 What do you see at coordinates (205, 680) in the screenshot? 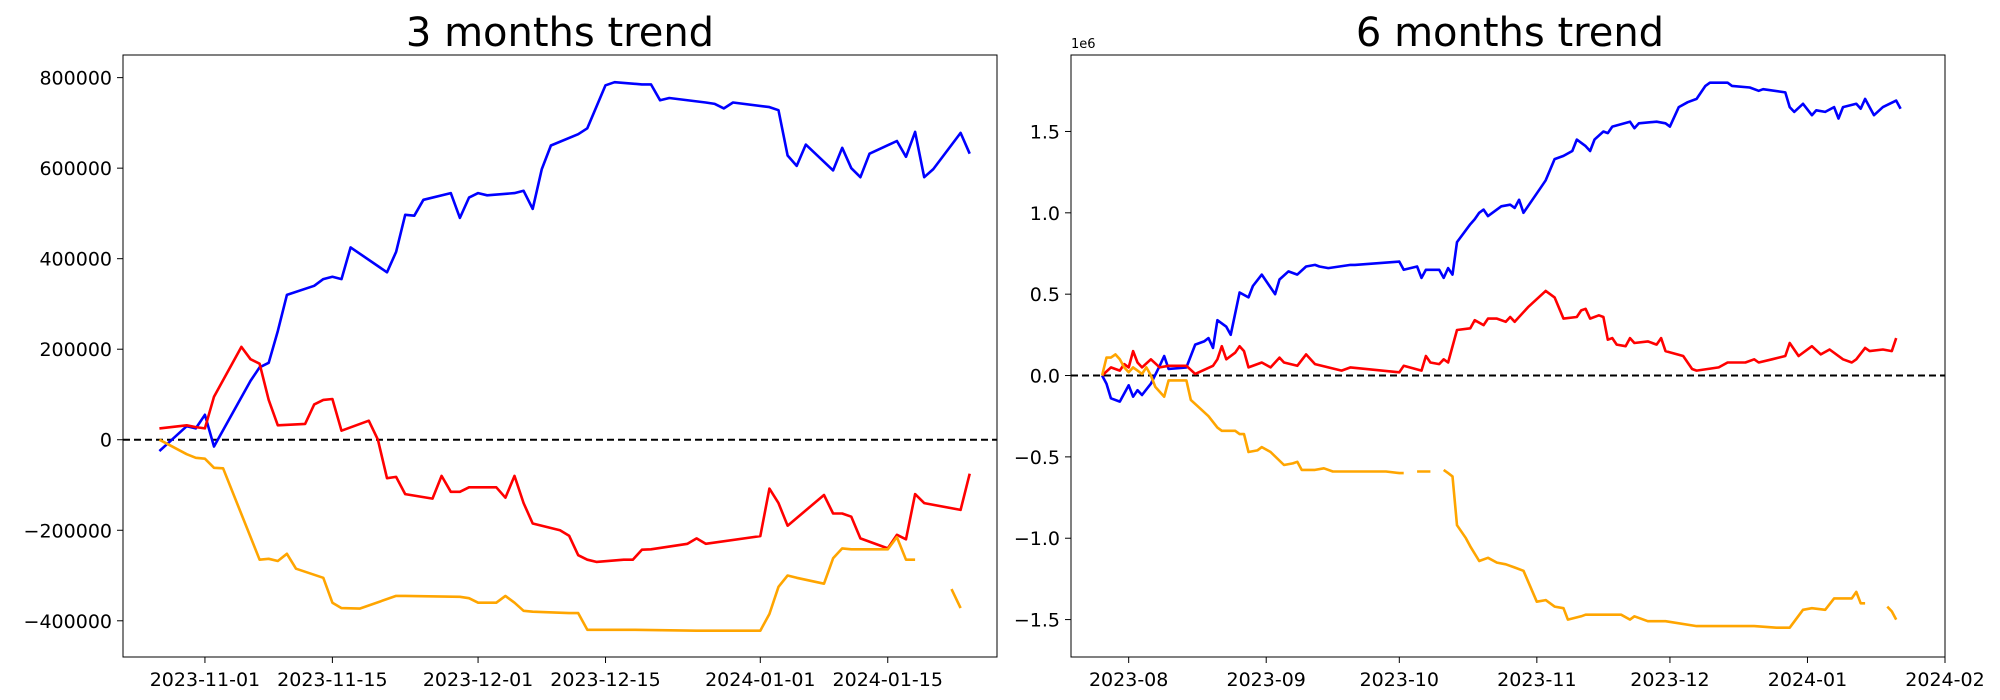
I see `x-tick-label: 2023-11-01` at bounding box center [205, 680].